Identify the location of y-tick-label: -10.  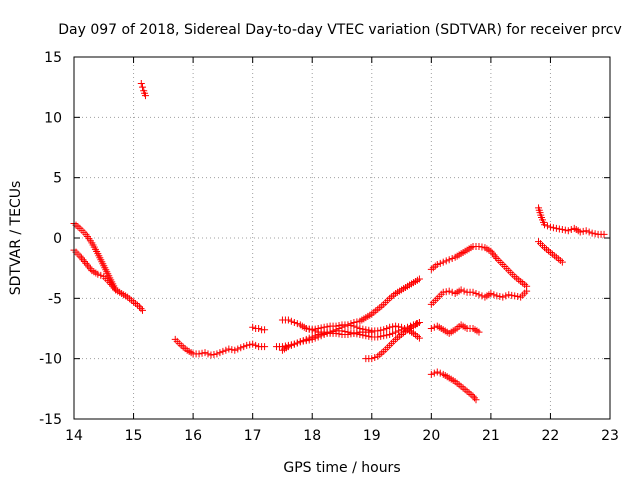
(50, 360).